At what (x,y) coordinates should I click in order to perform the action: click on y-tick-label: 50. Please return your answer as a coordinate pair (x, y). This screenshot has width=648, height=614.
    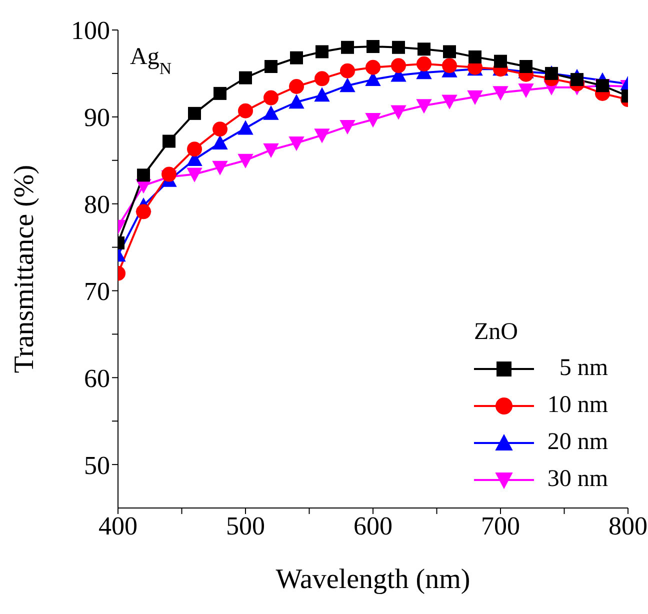
    Looking at the image, I should click on (97, 465).